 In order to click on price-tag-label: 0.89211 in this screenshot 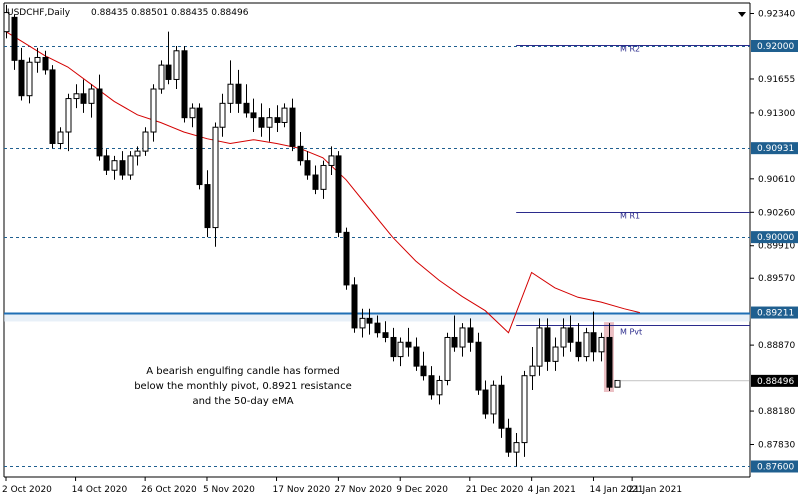, I will do `click(775, 314)`.